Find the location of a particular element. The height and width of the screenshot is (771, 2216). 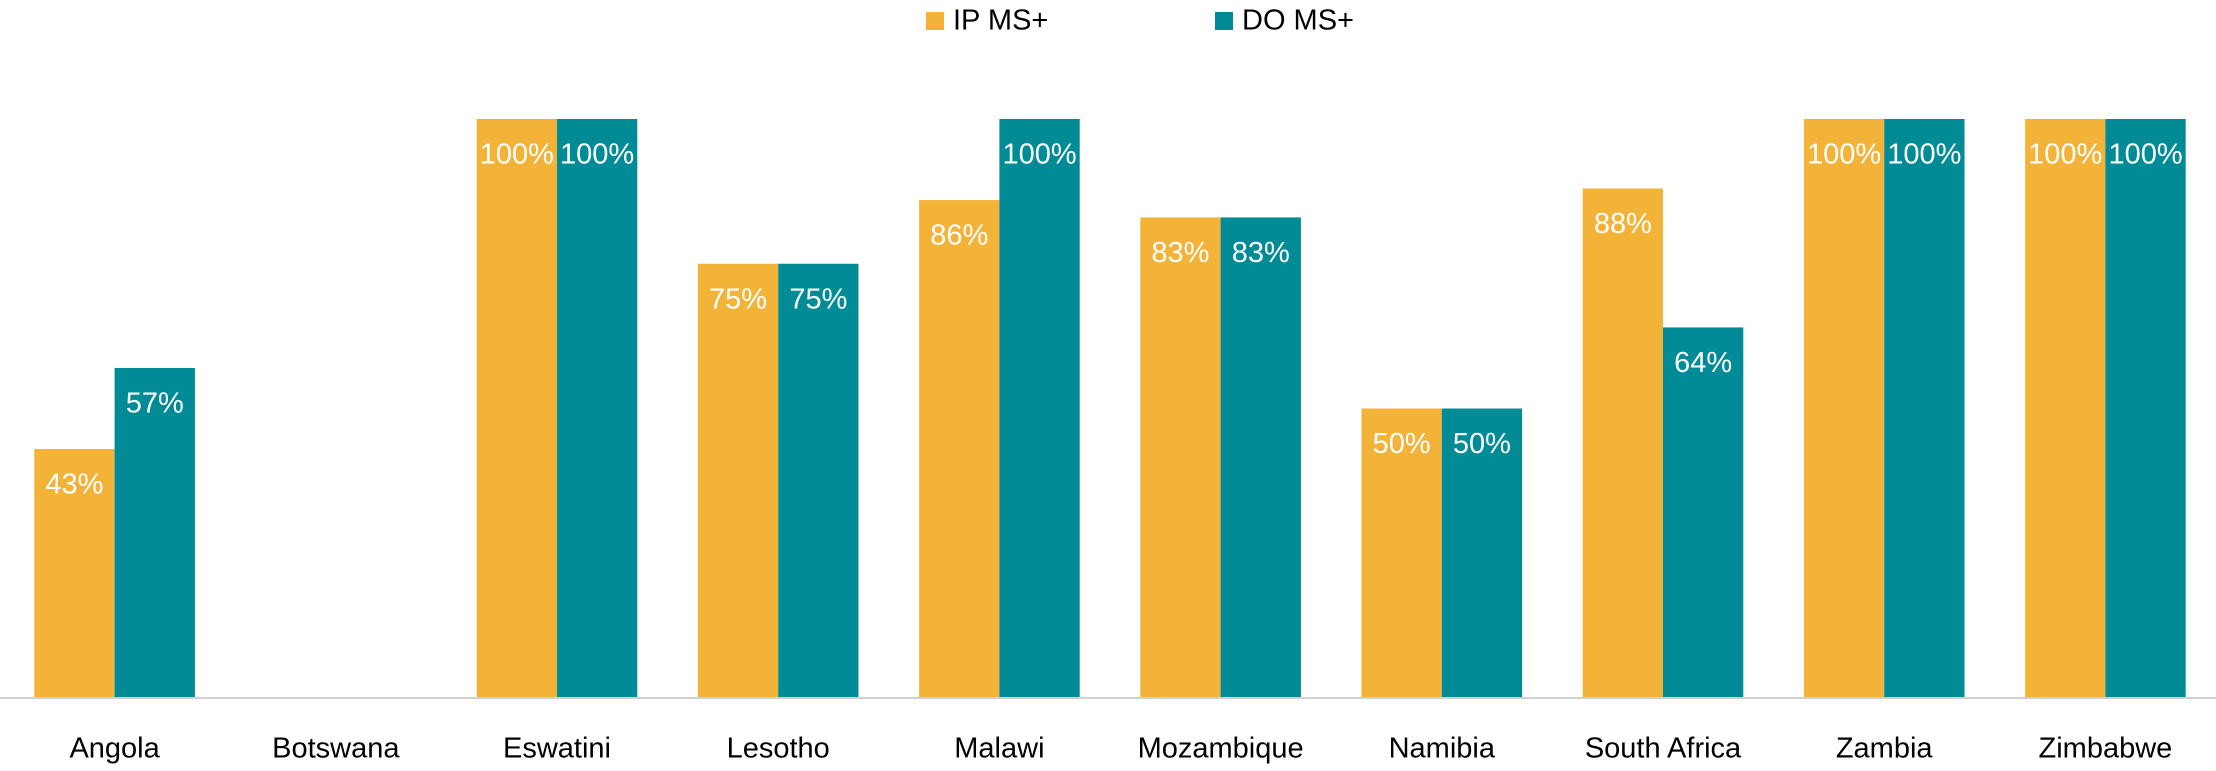

data-label: 57% is located at coordinates (155, 404).